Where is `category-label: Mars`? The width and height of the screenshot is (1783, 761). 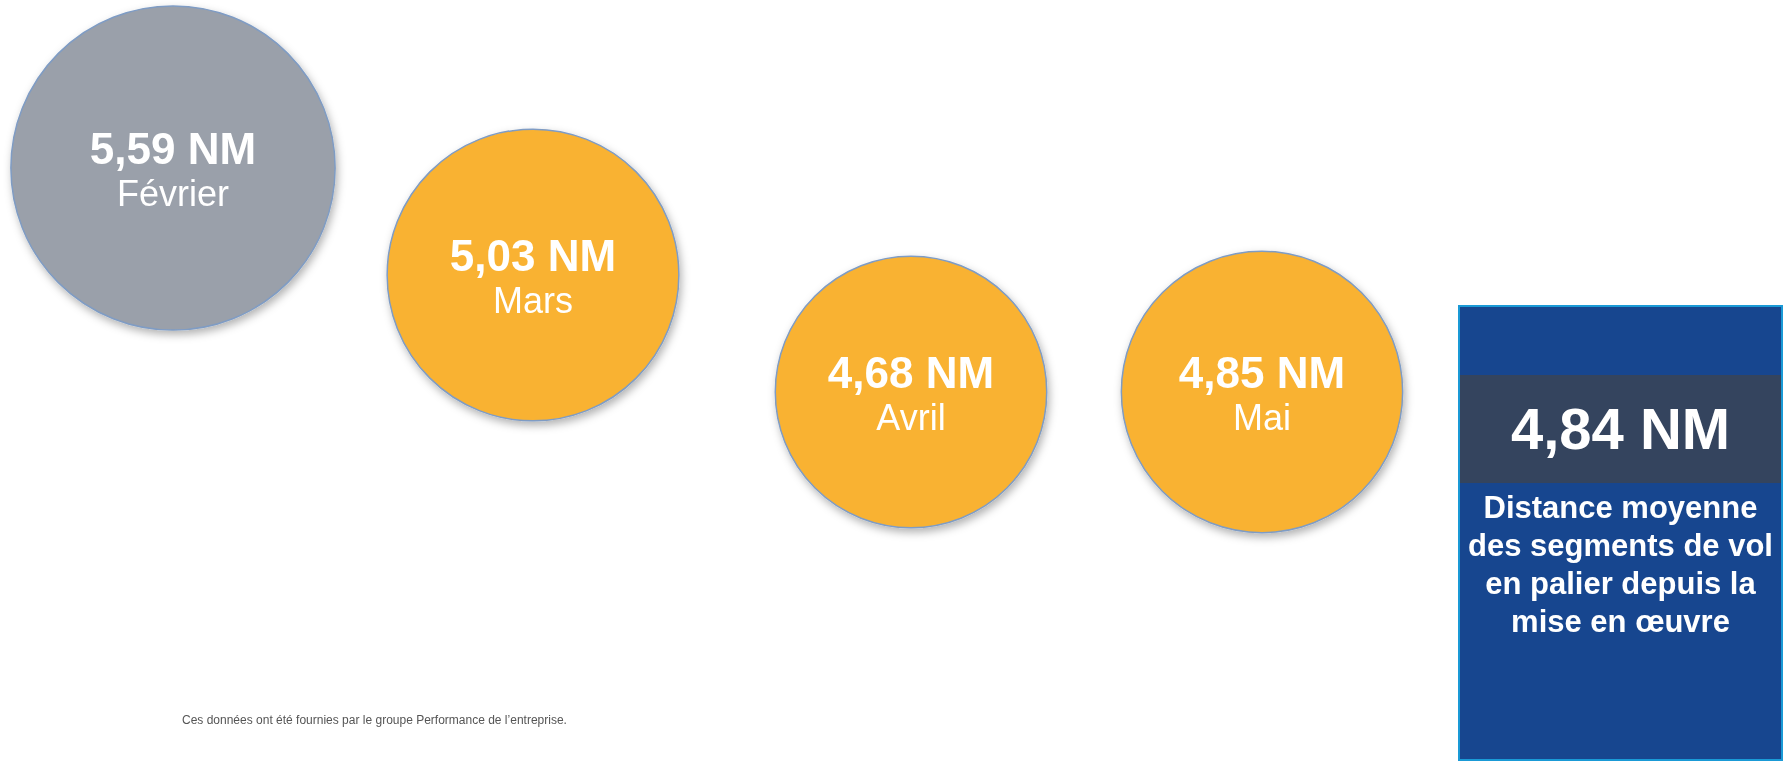
category-label: Mars is located at coordinates (533, 300).